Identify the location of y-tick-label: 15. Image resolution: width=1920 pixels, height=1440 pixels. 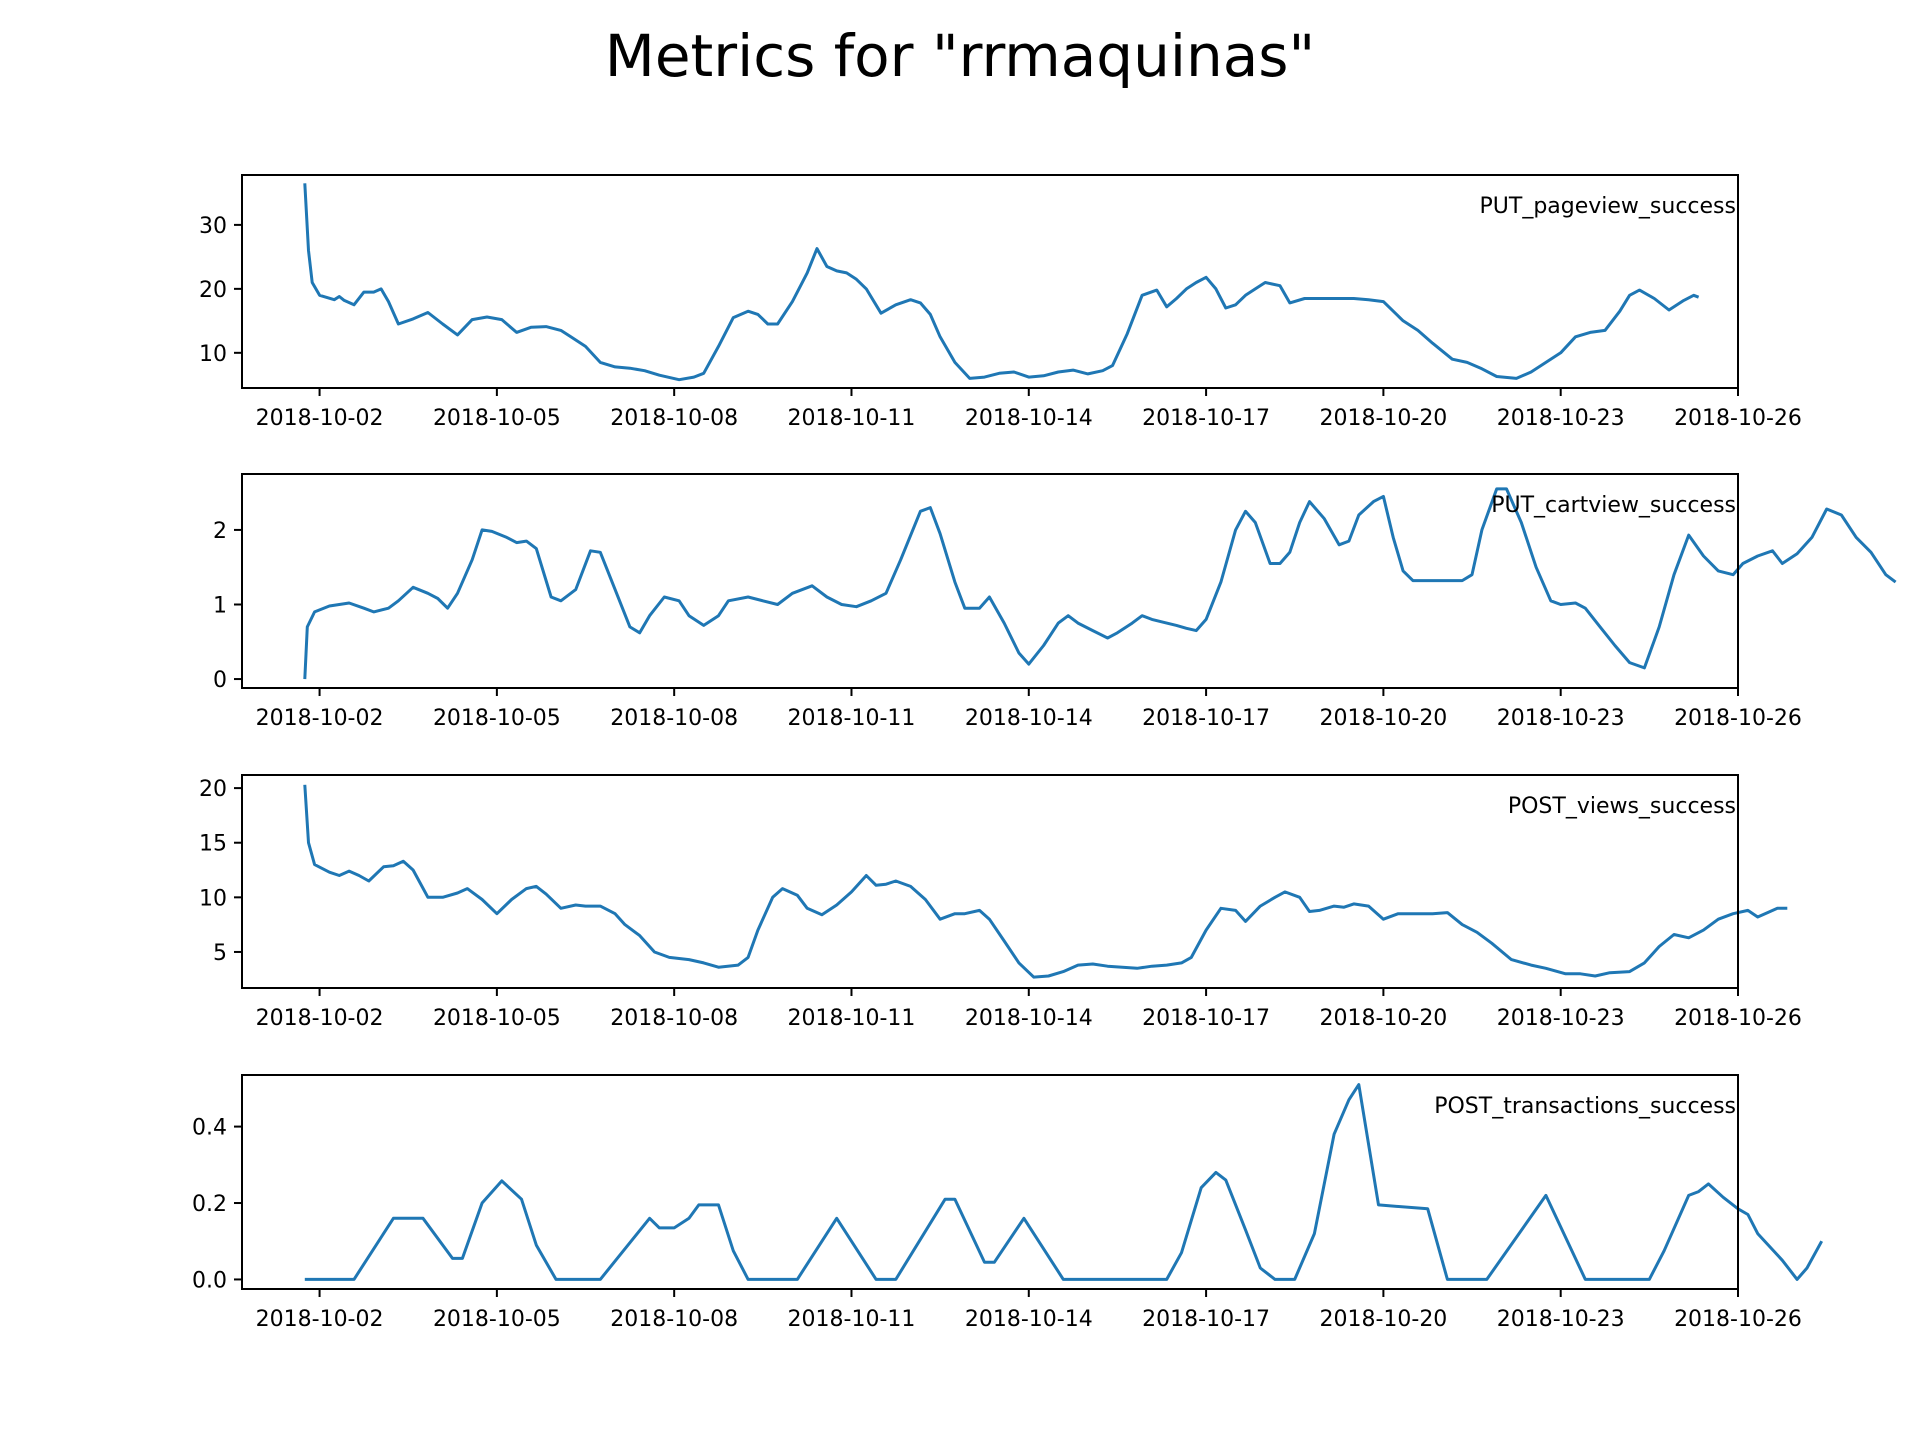
(213, 844).